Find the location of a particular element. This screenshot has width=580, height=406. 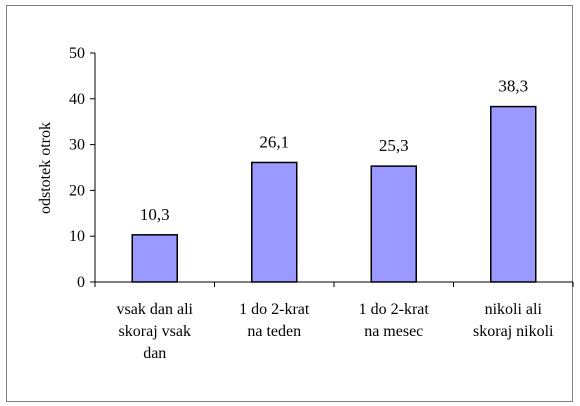

x-tick-label-line: na mesec is located at coordinates (393, 331).